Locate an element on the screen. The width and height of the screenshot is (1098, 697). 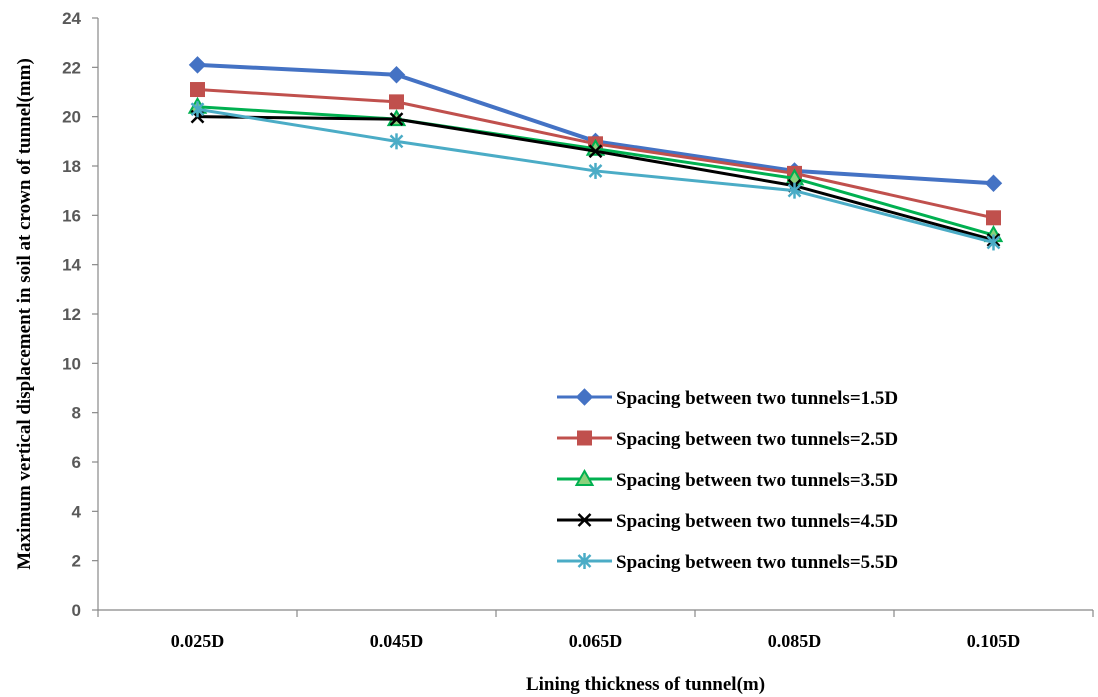
legend-label: Spacing between two tunnels=4.5D is located at coordinates (757, 521).